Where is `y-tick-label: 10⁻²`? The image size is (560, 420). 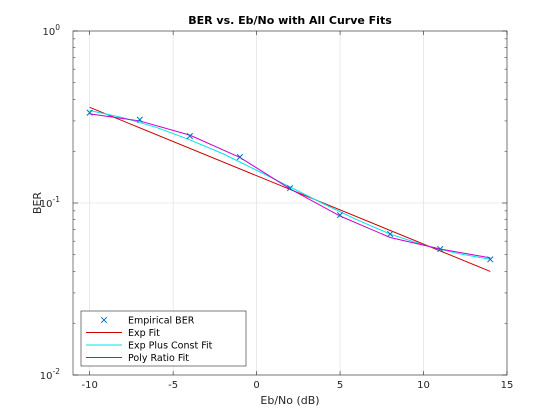
y-tick-label: 10⁻² is located at coordinates (50, 374).